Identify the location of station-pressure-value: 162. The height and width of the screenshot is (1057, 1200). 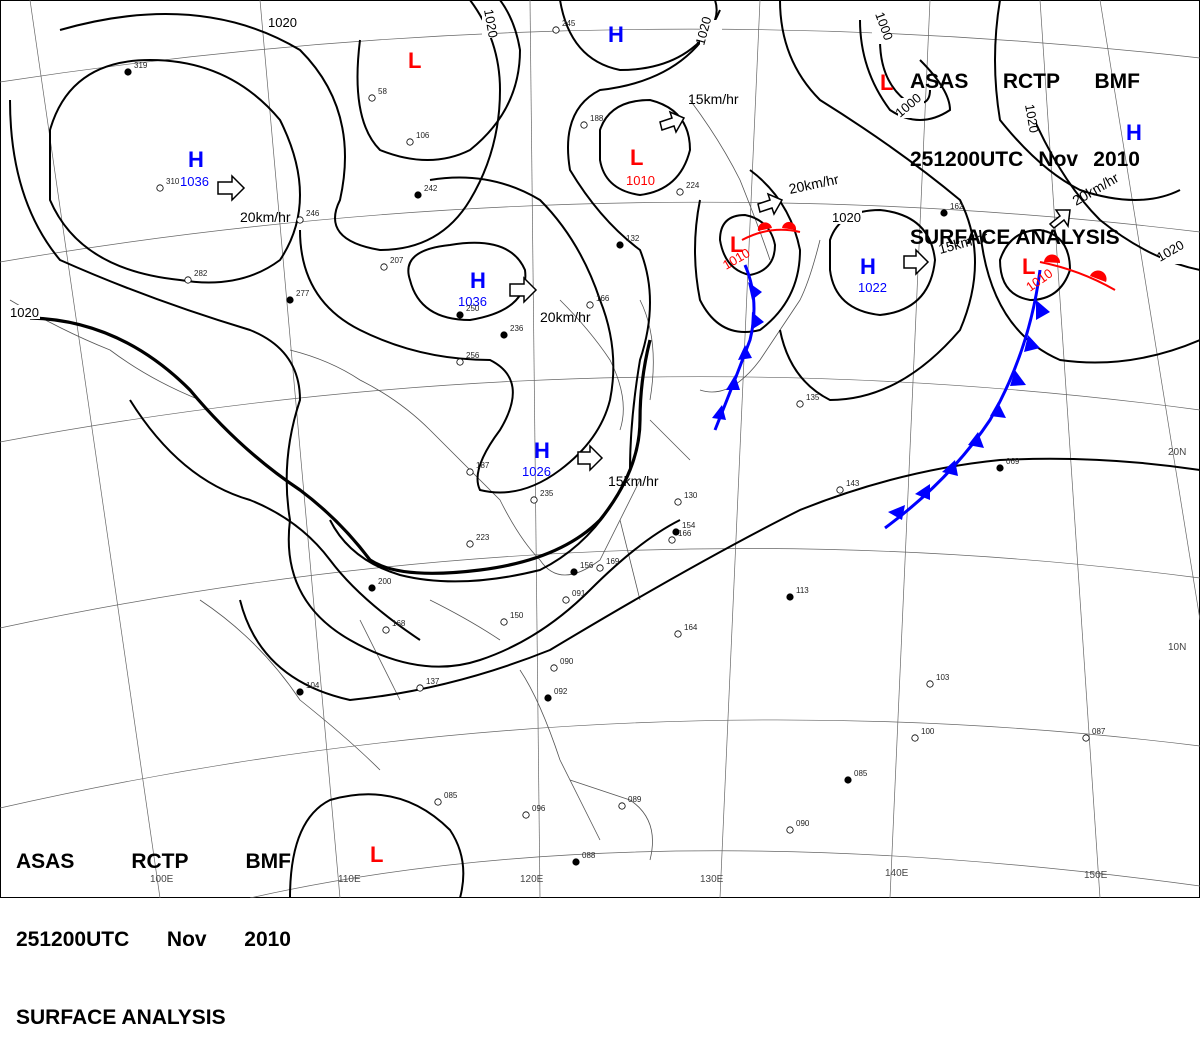
(957, 206).